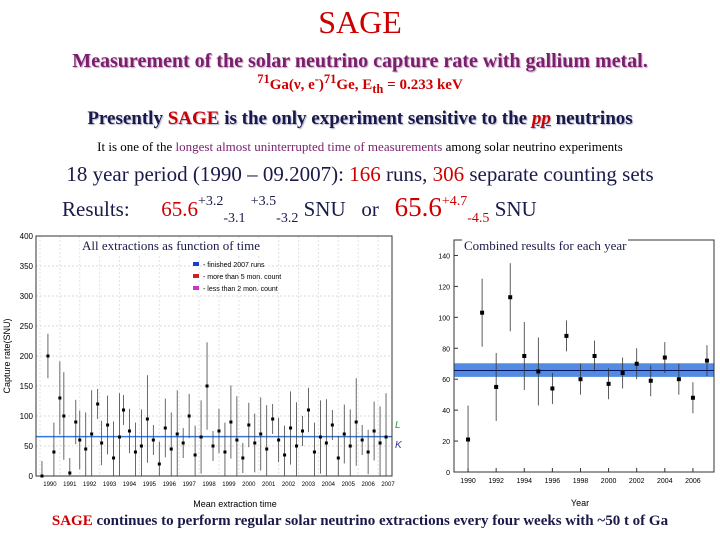 The width and height of the screenshot is (720, 540). What do you see at coordinates (553, 481) in the screenshot?
I see `right-x-tick-label: 1996` at bounding box center [553, 481].